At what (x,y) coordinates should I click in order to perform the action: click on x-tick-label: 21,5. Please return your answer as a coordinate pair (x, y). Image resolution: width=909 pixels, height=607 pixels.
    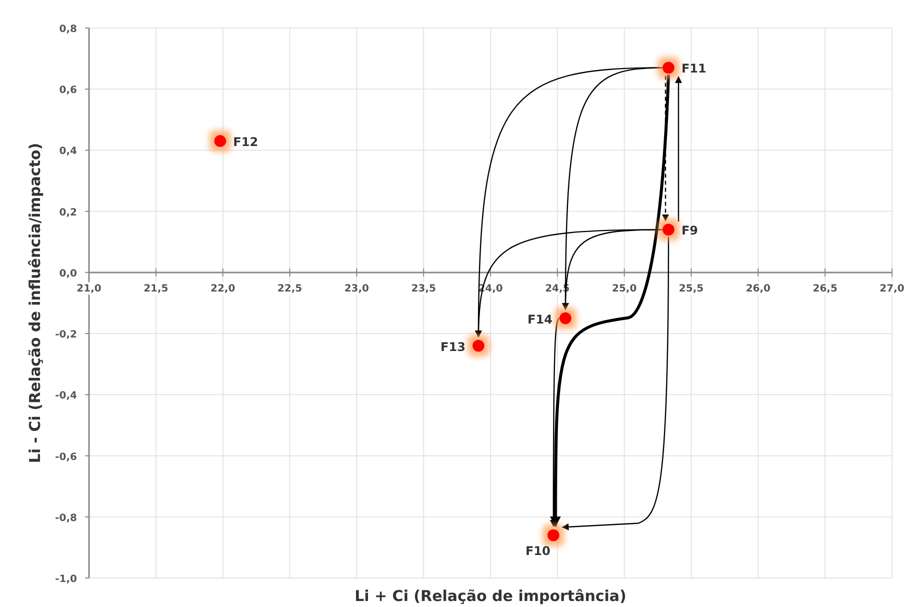
    Looking at the image, I should click on (156, 288).